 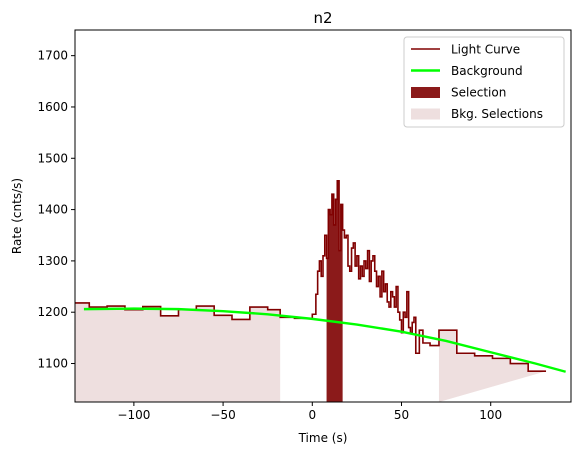 What do you see at coordinates (52, 210) in the screenshot?
I see `y-tick-label: 1400` at bounding box center [52, 210].